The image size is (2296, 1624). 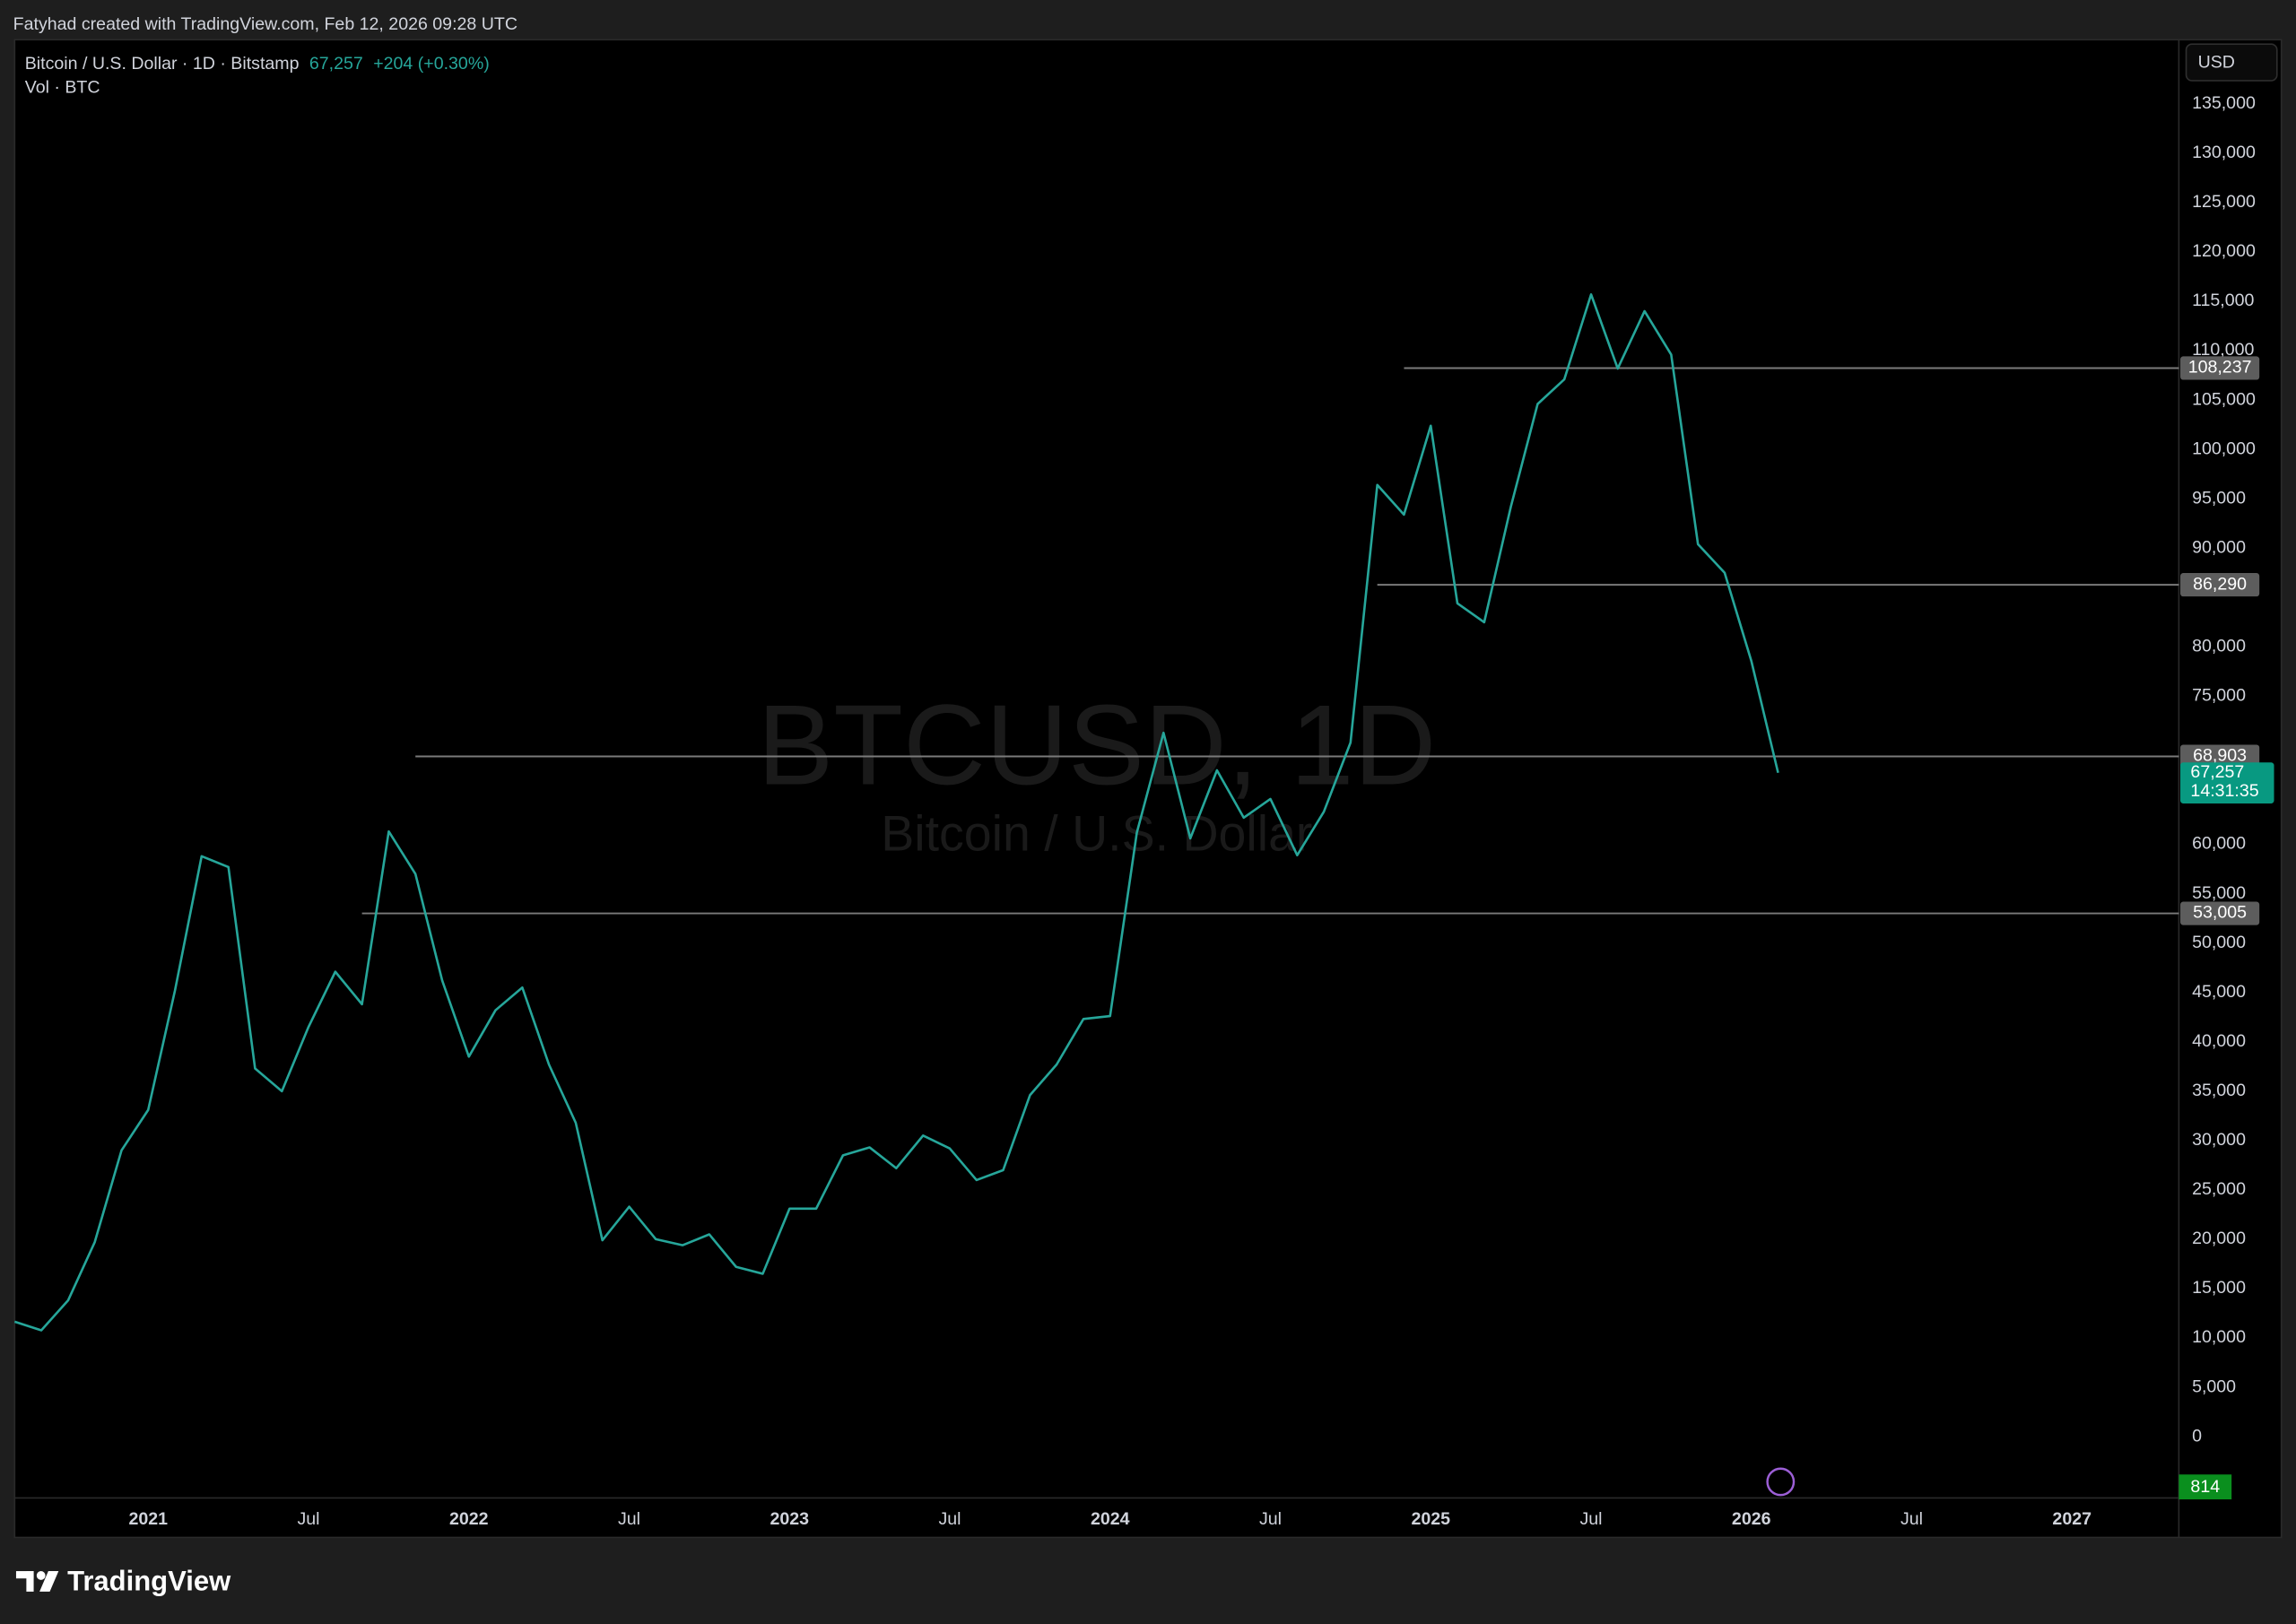 What do you see at coordinates (431, 64) in the screenshot?
I see `legend-change: +204 (+0.30%)` at bounding box center [431, 64].